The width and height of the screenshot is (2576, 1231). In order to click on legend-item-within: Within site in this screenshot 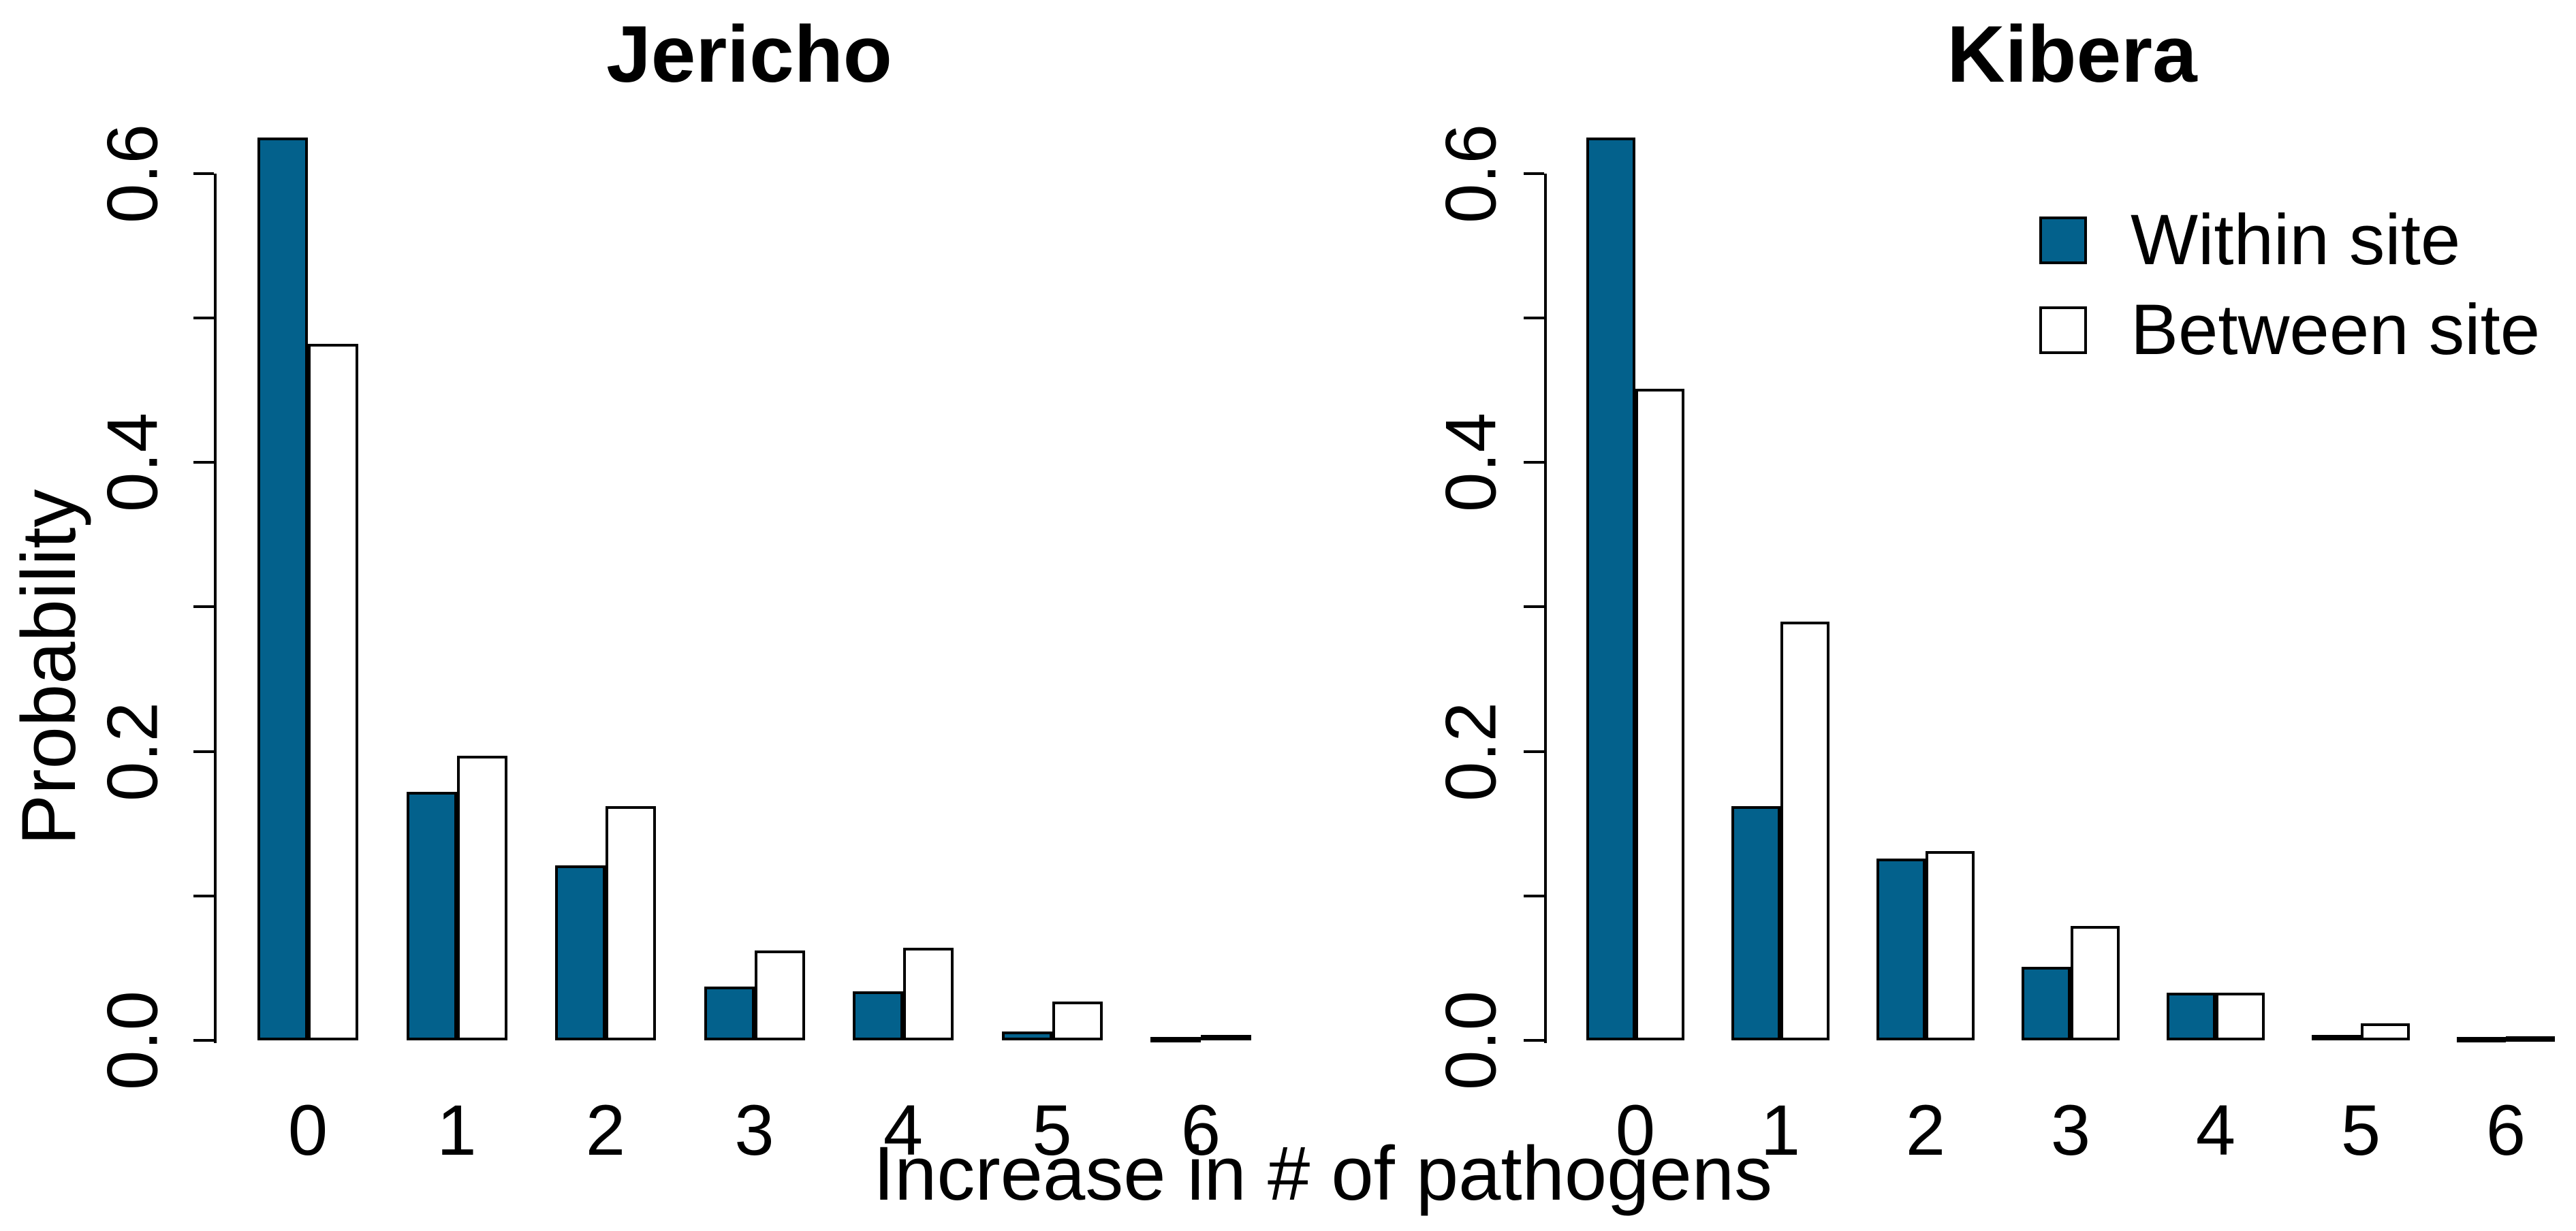, I will do `click(2249, 240)`.